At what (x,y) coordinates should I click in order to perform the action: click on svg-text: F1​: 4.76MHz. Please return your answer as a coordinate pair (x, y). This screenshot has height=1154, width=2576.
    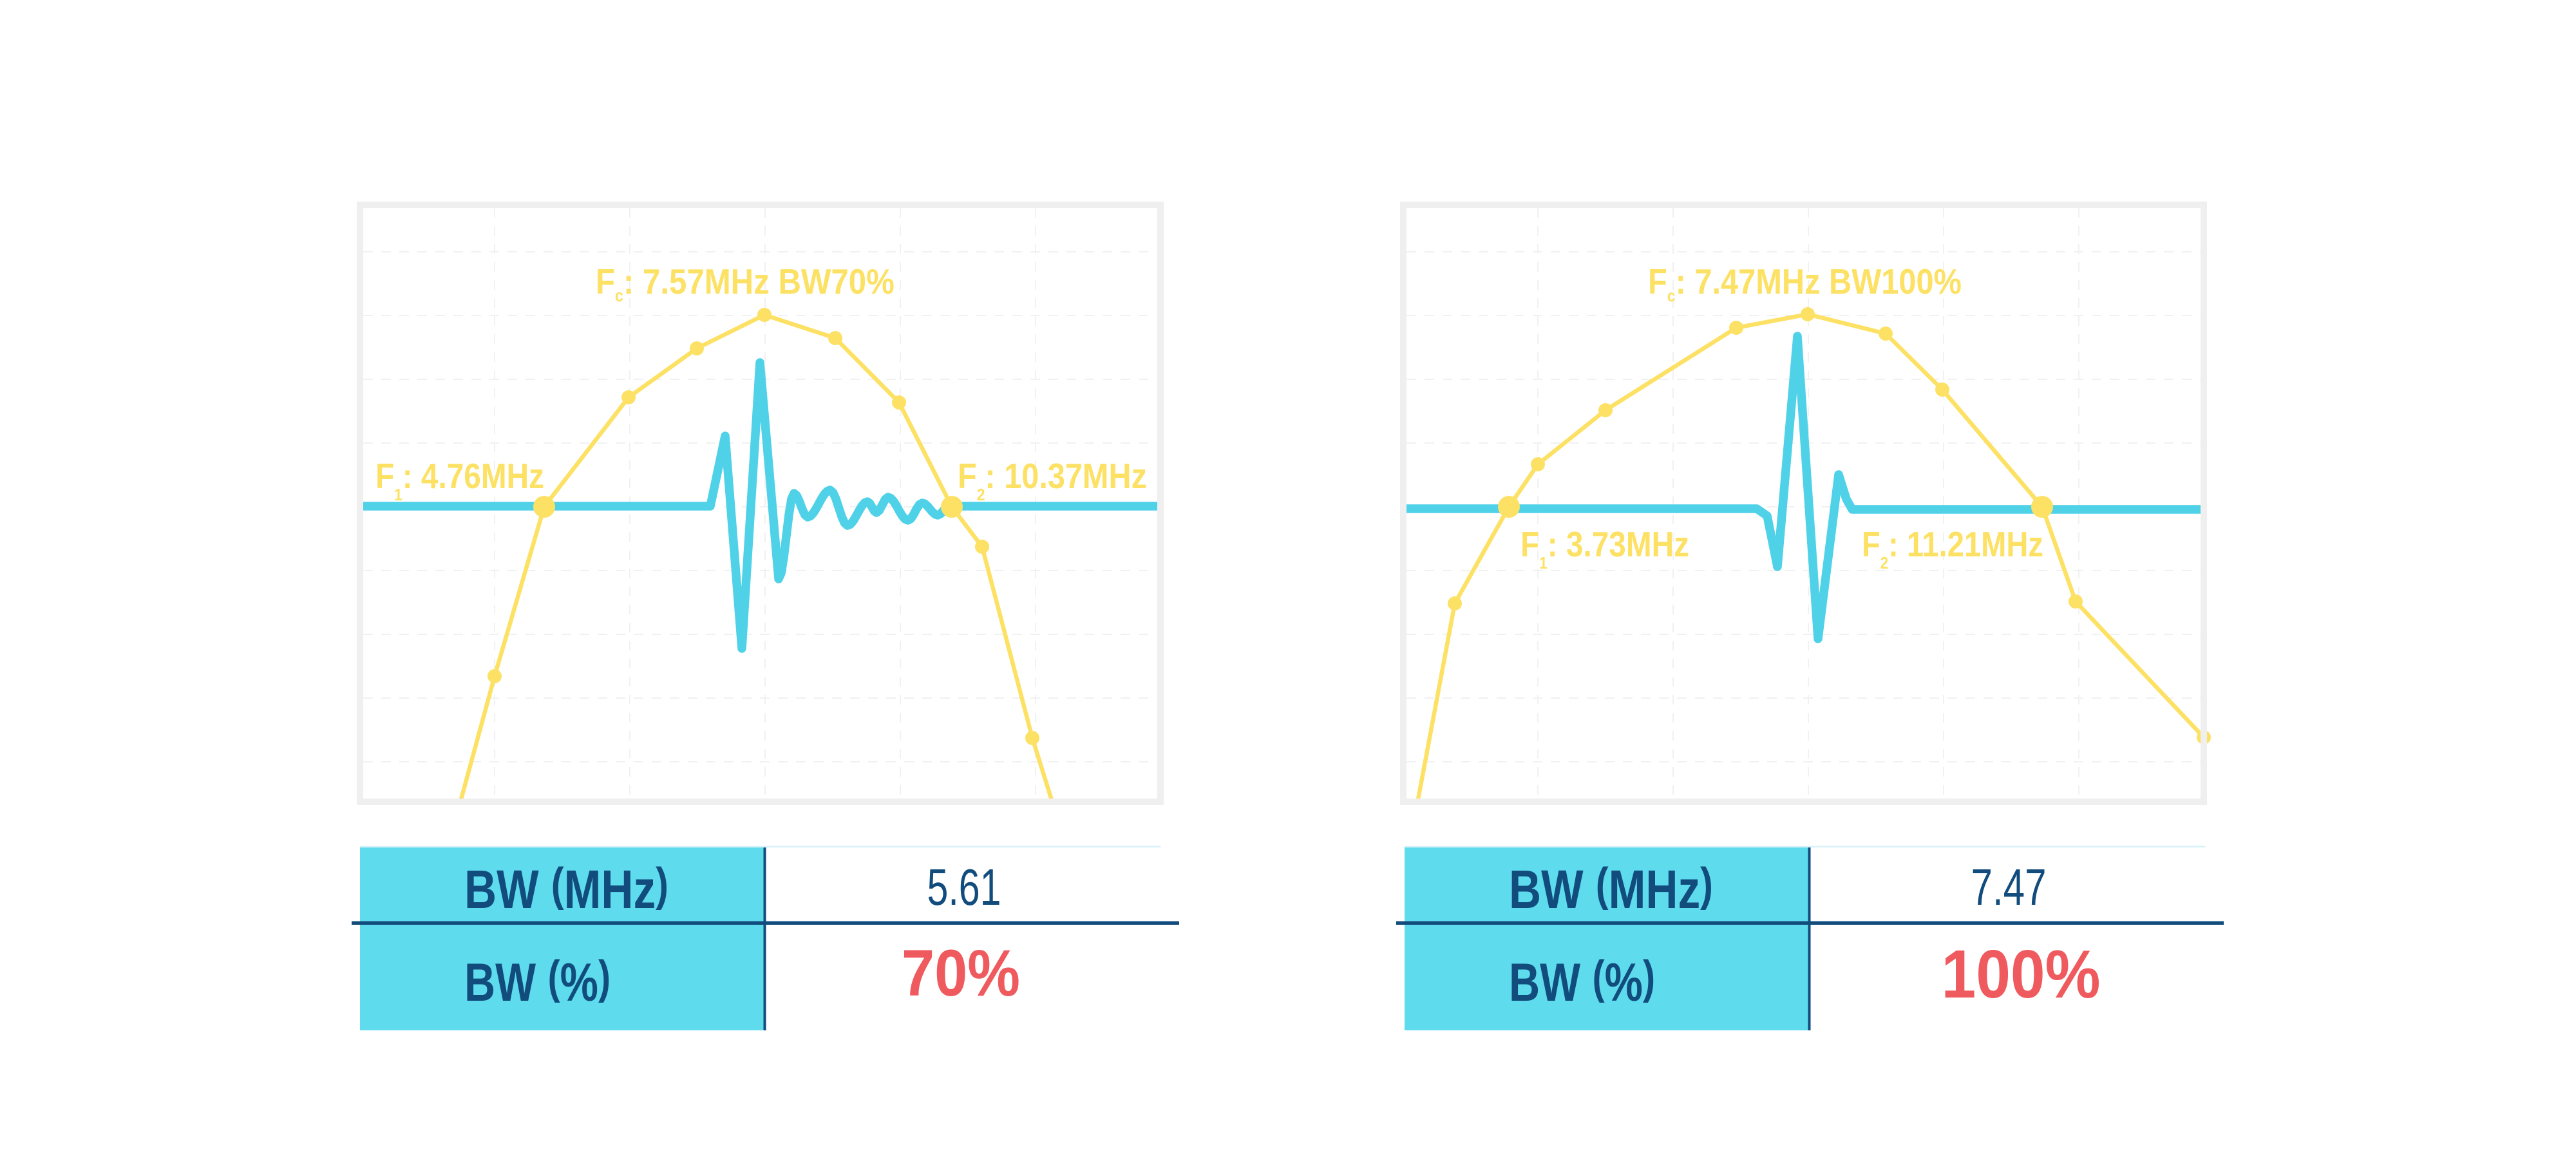
    Looking at the image, I should click on (460, 480).